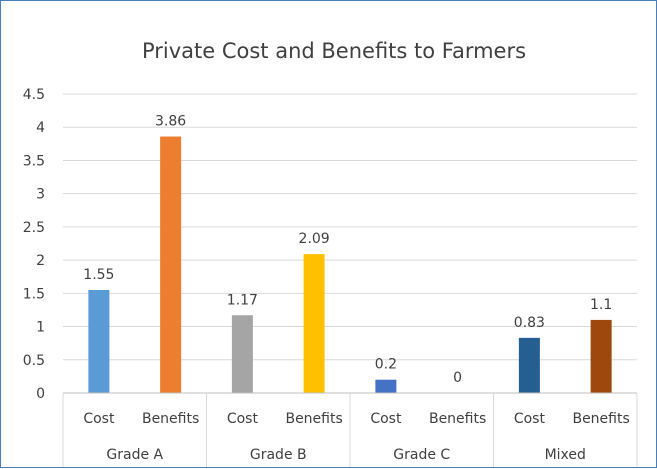 The image size is (657, 469). I want to click on y-tick-label: 3, so click(40, 195).